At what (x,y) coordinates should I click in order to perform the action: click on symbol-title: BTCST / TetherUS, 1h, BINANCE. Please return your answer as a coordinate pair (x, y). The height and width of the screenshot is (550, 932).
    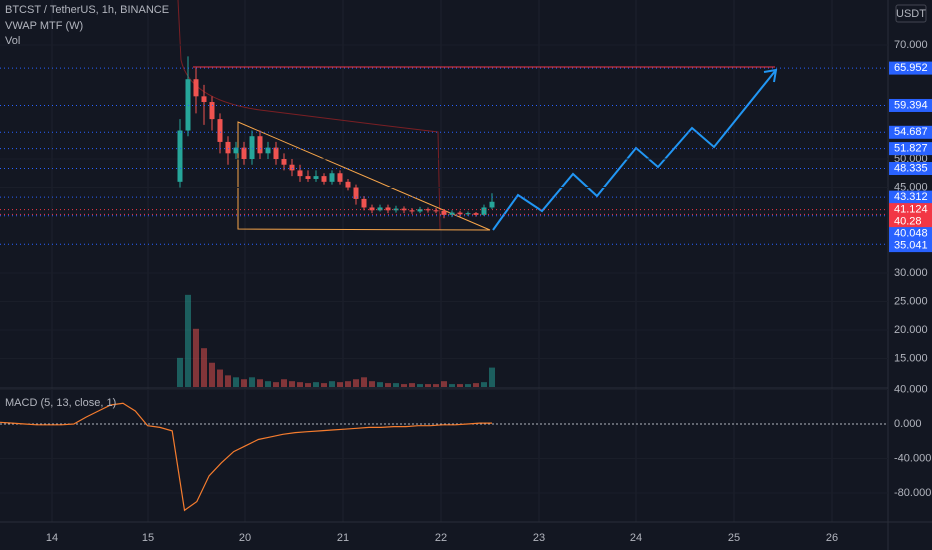
    Looking at the image, I should click on (87, 10).